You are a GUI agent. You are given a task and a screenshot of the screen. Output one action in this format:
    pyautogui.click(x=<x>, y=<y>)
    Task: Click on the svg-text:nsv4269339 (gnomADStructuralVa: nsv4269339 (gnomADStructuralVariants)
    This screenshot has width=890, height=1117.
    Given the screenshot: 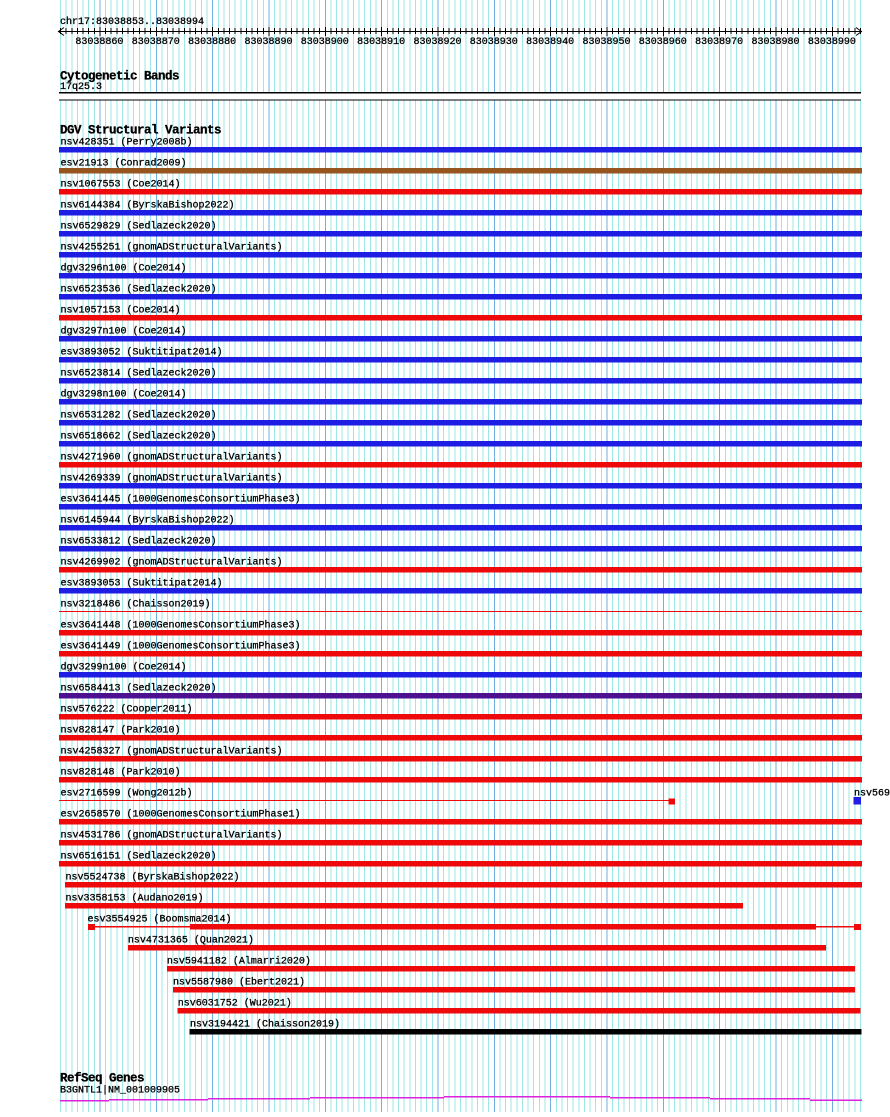 What is the action you would take?
    pyautogui.click(x=172, y=478)
    